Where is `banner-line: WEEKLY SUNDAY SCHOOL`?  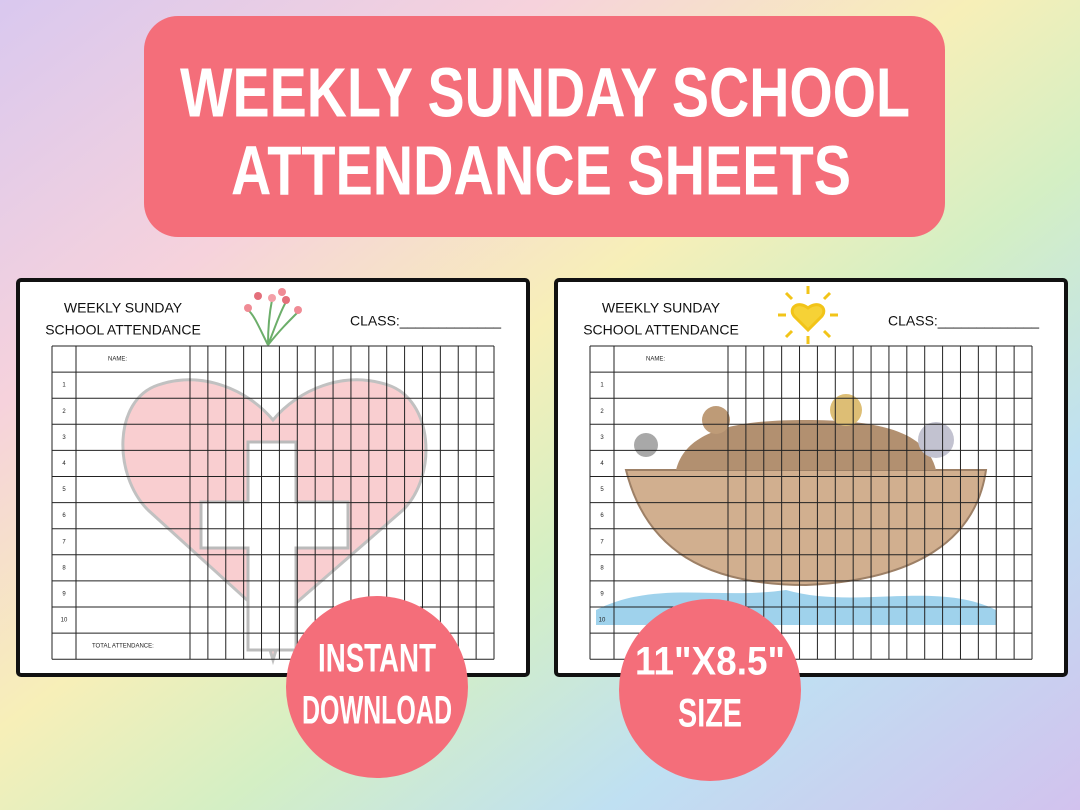
banner-line: WEEKLY SUNDAY SCHOOL is located at coordinates (545, 92).